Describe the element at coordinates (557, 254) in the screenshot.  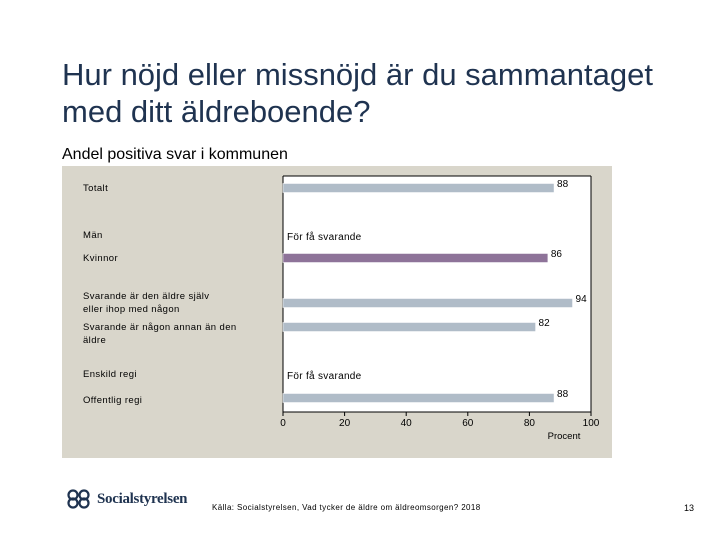
I see `data-label: 86` at that location.